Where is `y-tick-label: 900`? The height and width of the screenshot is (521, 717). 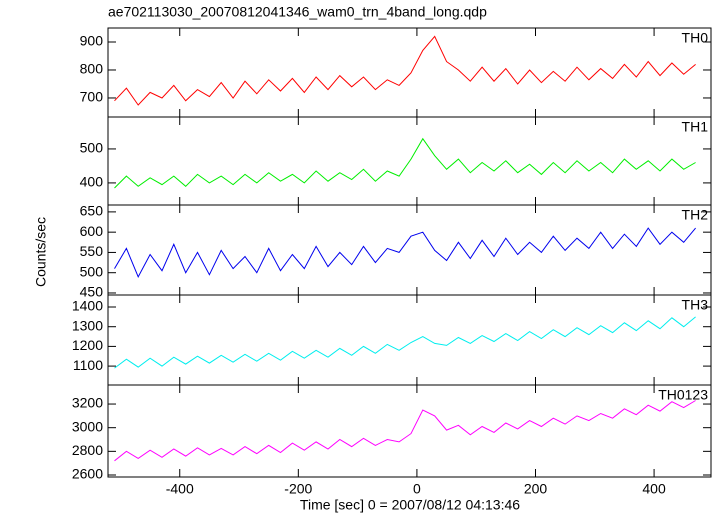 y-tick-label: 900 is located at coordinates (92, 41).